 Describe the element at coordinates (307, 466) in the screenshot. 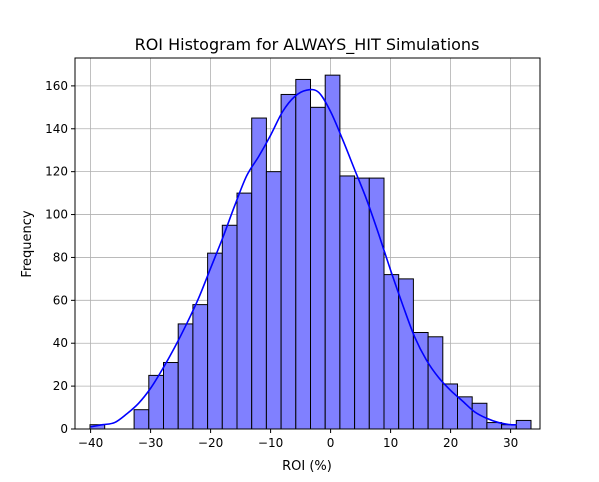

I see `x-axis-label: ROI (%)` at that location.